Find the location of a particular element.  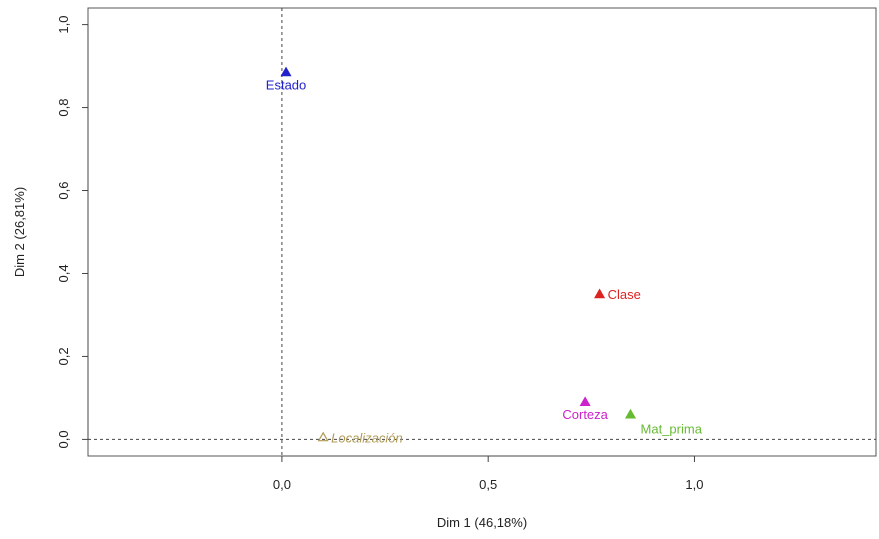

x-axis-title: Dim 1 (46,18%) is located at coordinates (482, 522).